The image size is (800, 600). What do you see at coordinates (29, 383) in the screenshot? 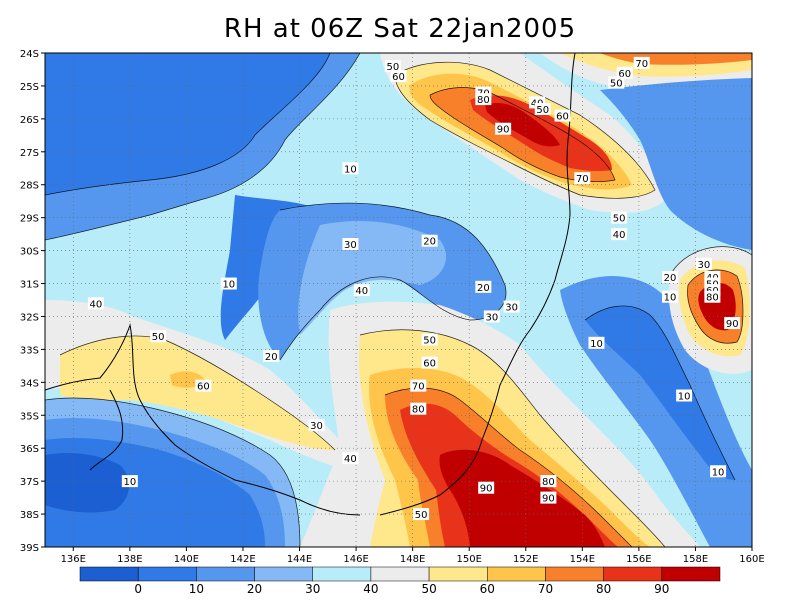
I see `y-tick-label: 34S` at bounding box center [29, 383].